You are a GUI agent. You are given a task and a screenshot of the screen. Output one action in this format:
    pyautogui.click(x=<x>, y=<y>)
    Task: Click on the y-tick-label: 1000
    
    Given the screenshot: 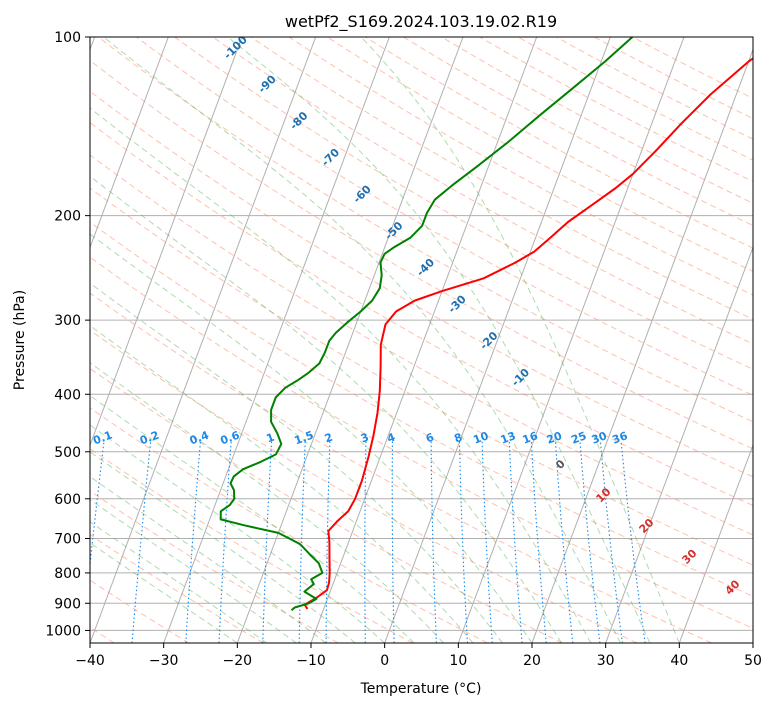 What is the action you would take?
    pyautogui.click(x=63, y=631)
    